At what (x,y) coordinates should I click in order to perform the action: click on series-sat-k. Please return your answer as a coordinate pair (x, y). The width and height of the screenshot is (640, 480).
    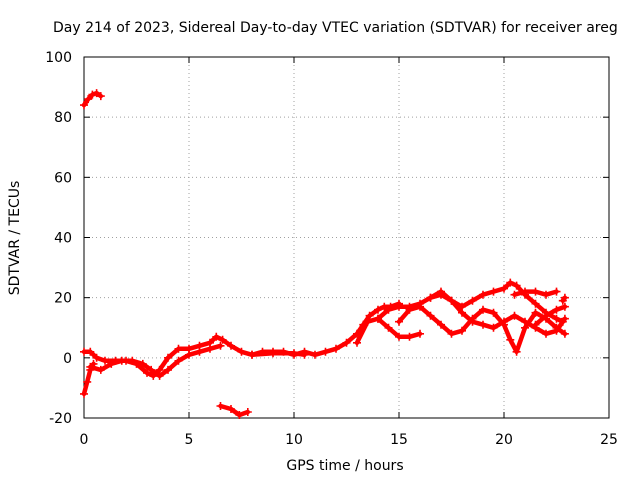
    Looking at the image, I should click on (535, 293).